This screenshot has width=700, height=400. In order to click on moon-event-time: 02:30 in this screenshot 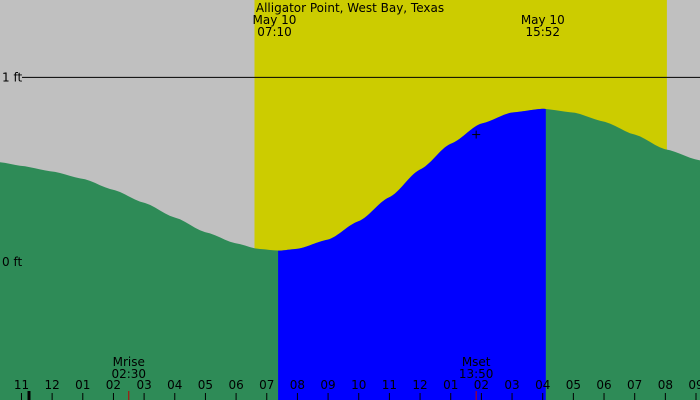, I will do `click(128, 374)`.